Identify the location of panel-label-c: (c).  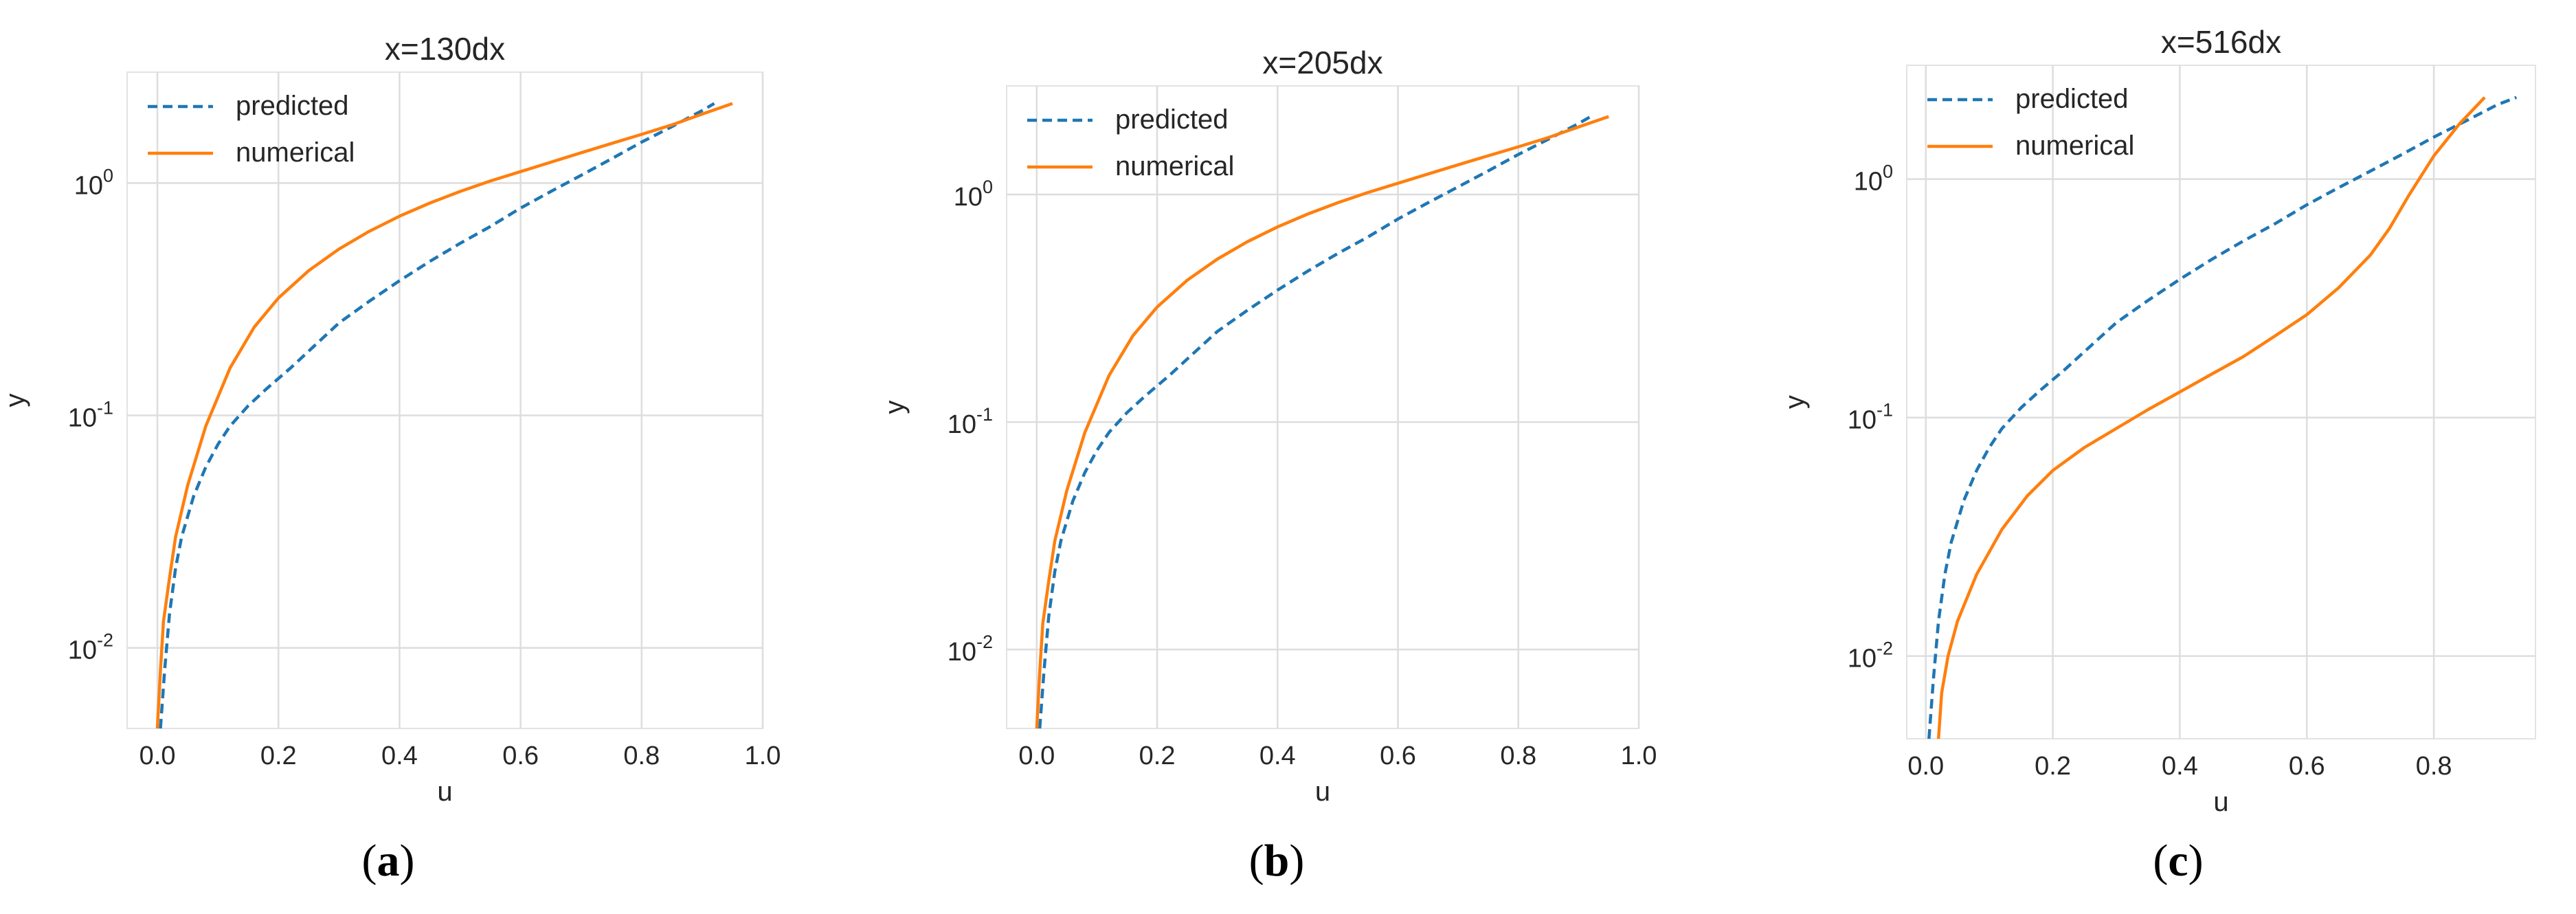
(2178, 861).